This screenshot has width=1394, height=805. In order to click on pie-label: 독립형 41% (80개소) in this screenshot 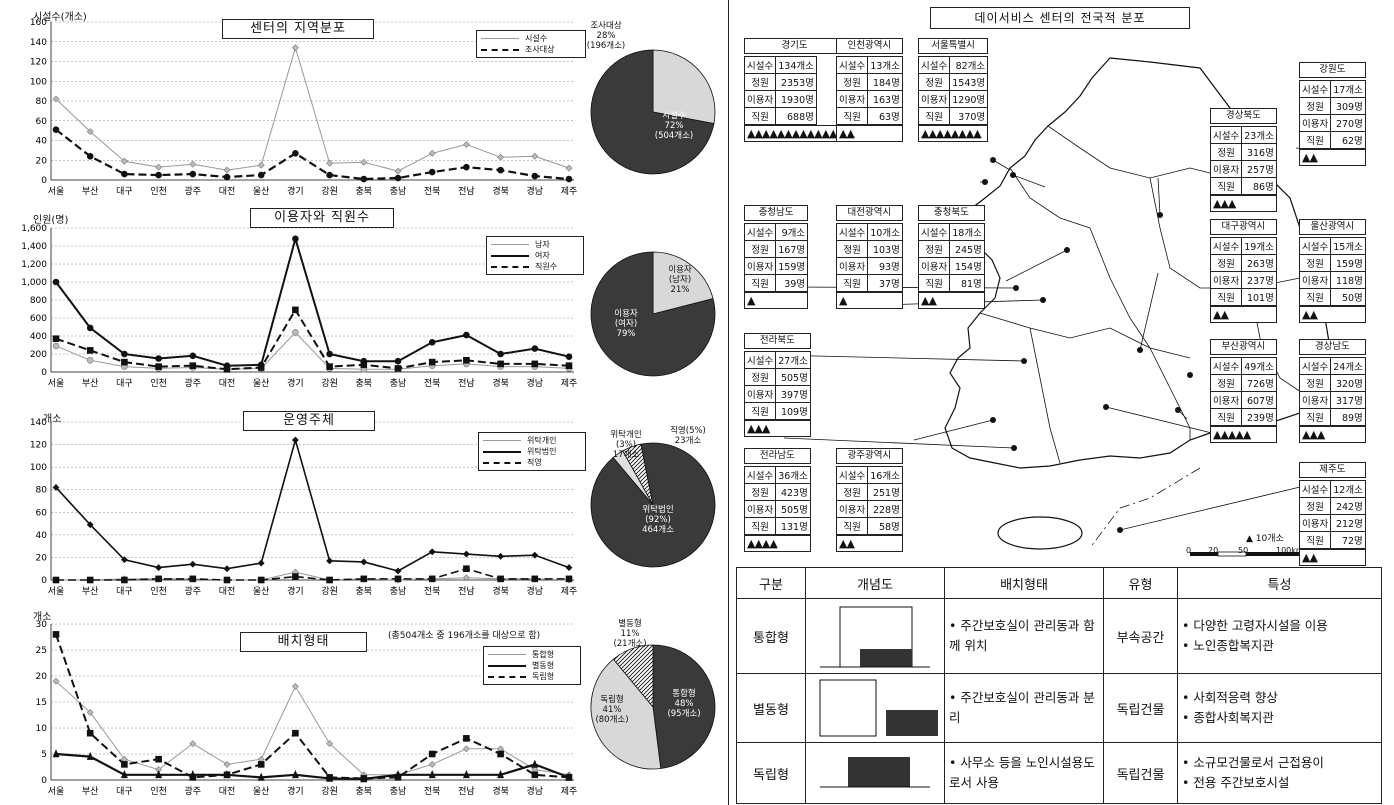, I will do `click(611, 710)`.